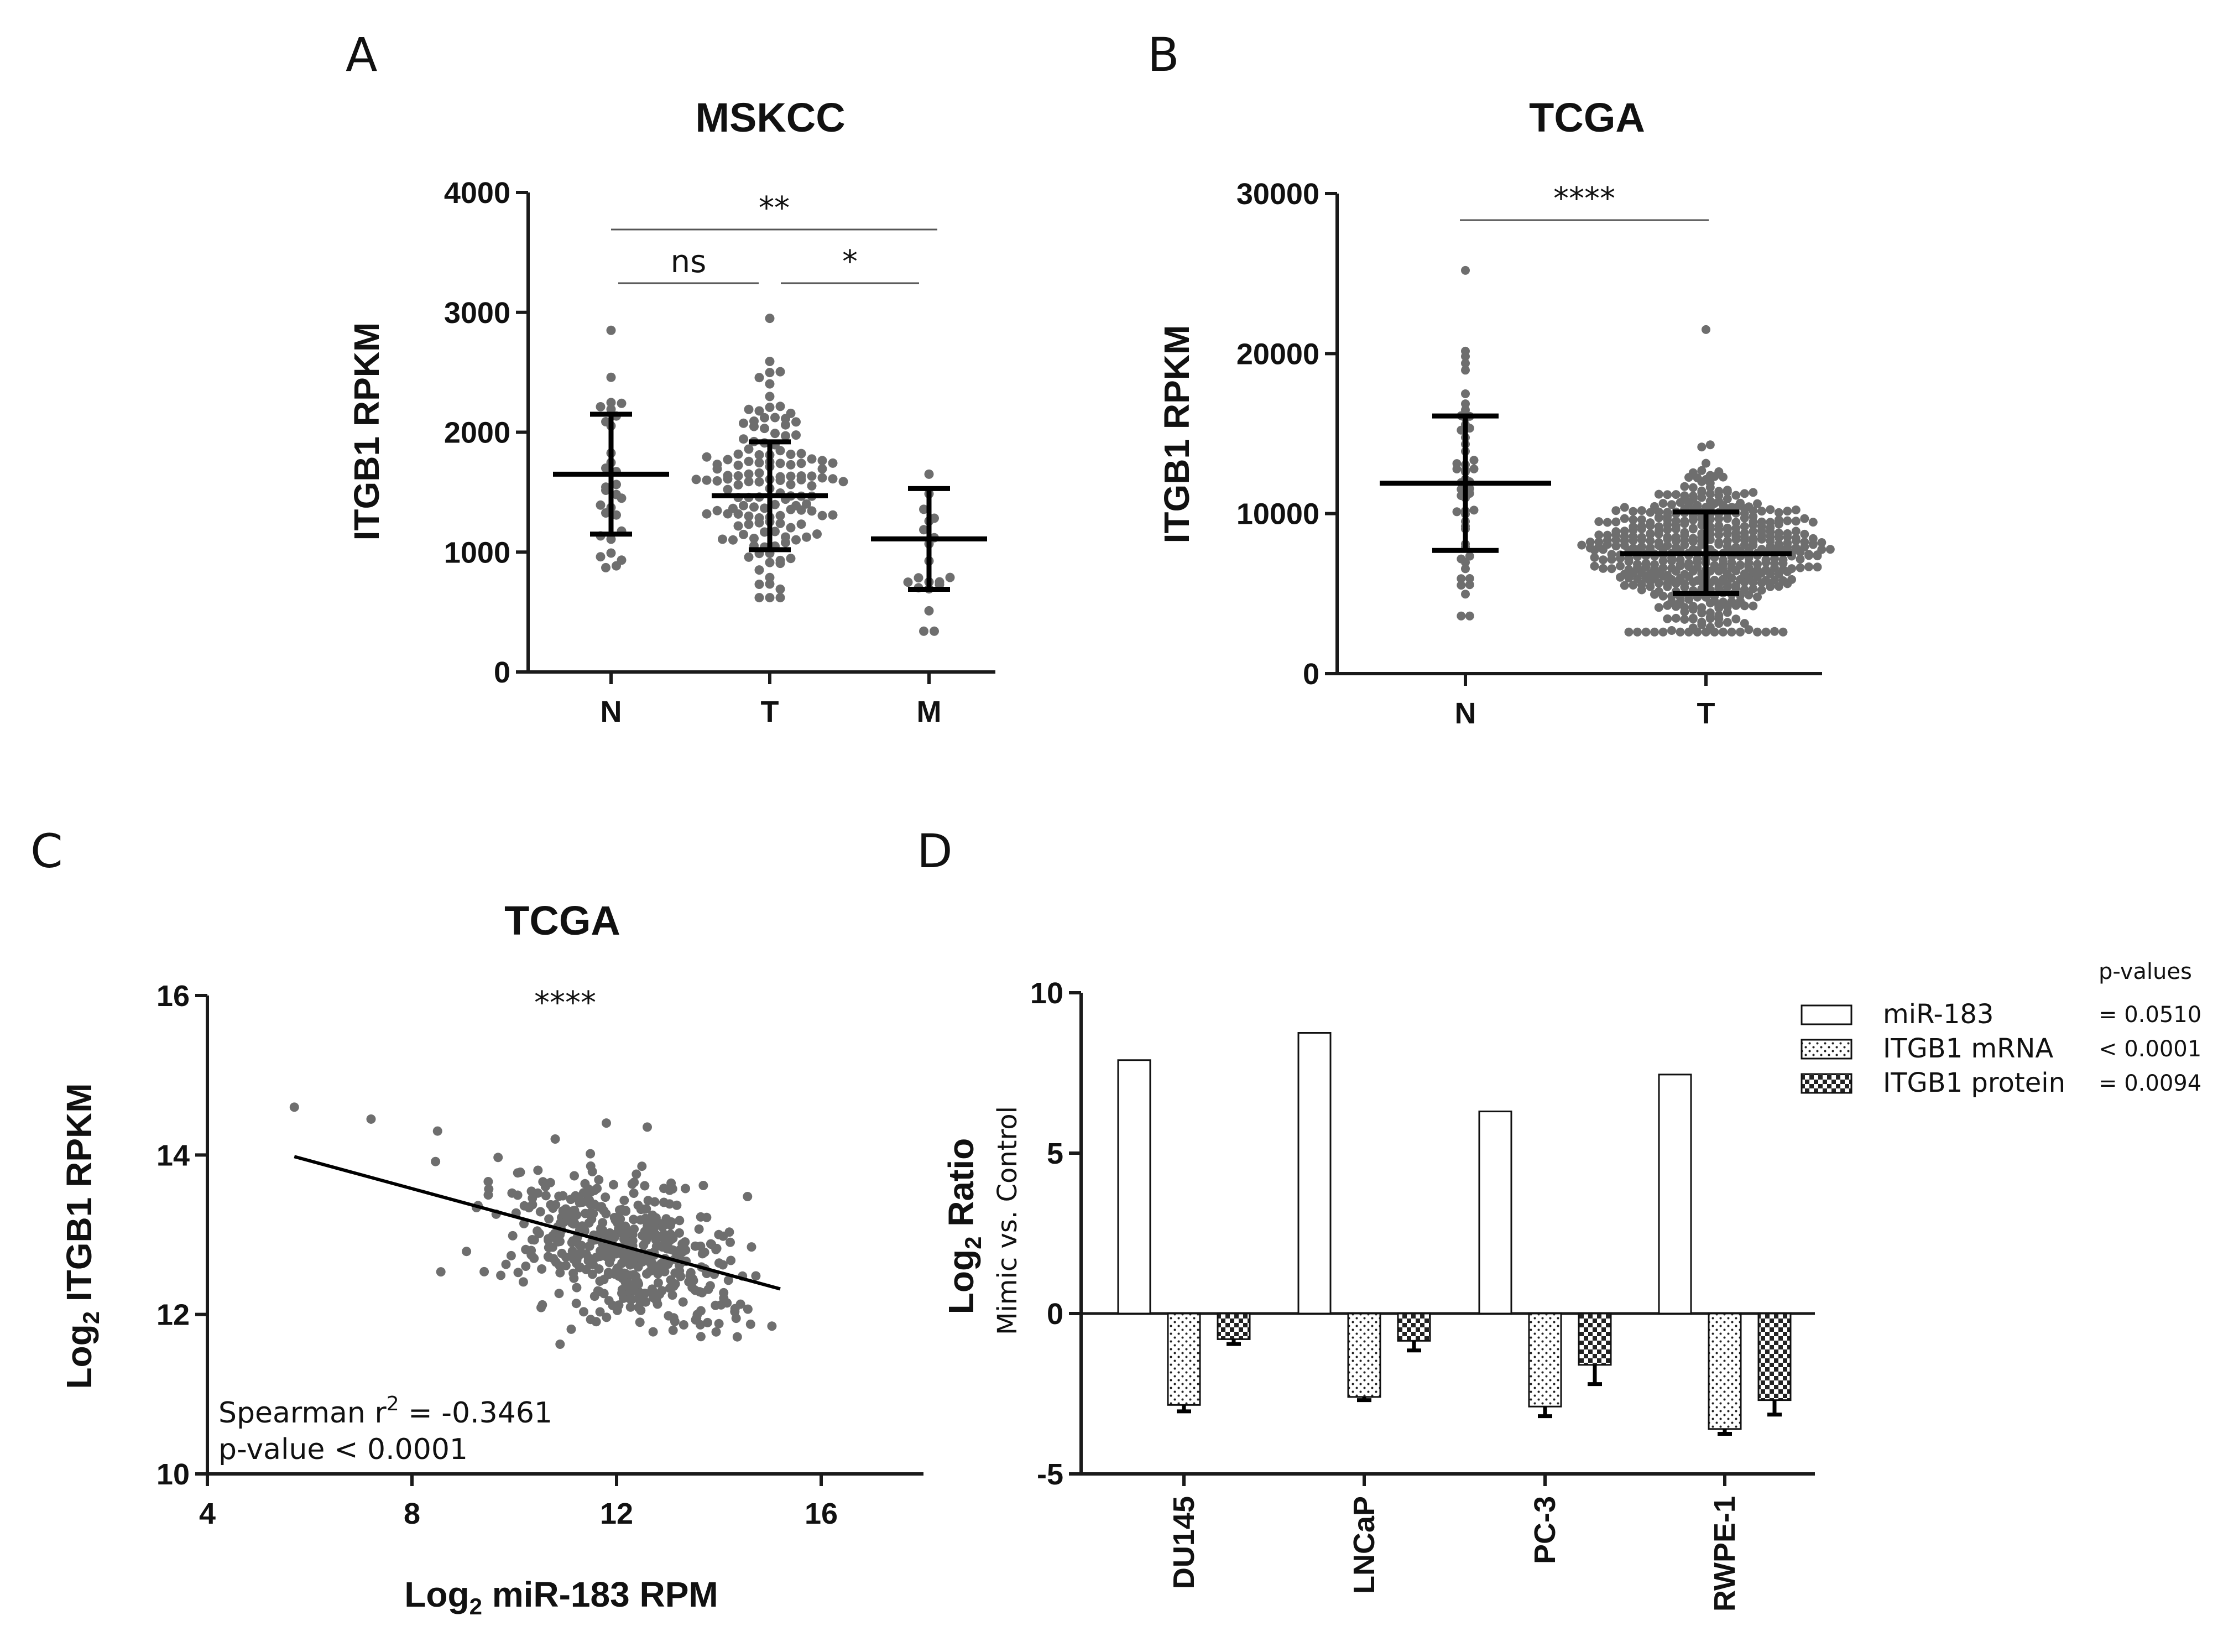 This screenshot has height=1652, width=2223. I want to click on d-legend-header: p-values, so click(2145, 971).